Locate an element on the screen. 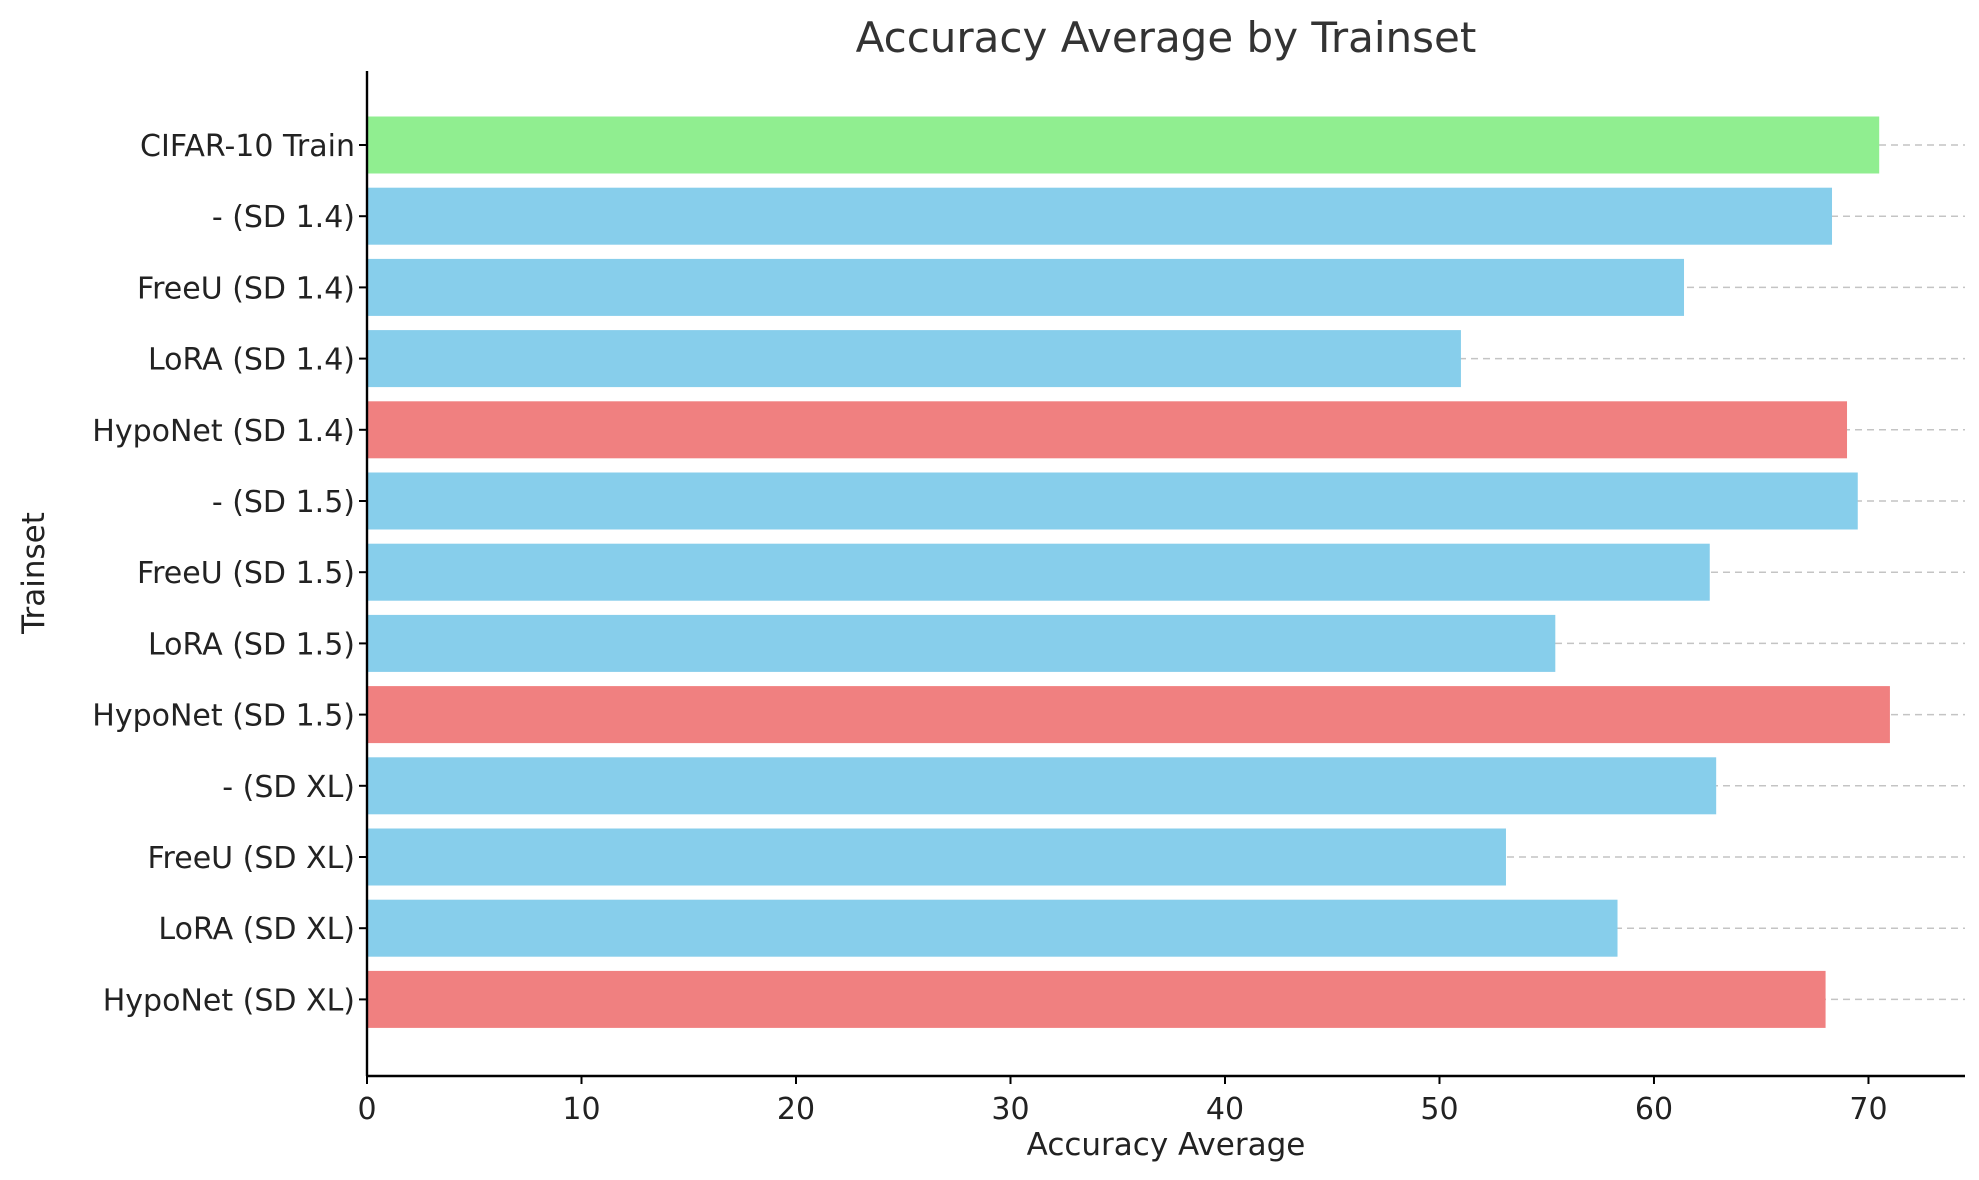 This screenshot has height=1180, width=1979. x-tick-label: 0 is located at coordinates (366, 1109).